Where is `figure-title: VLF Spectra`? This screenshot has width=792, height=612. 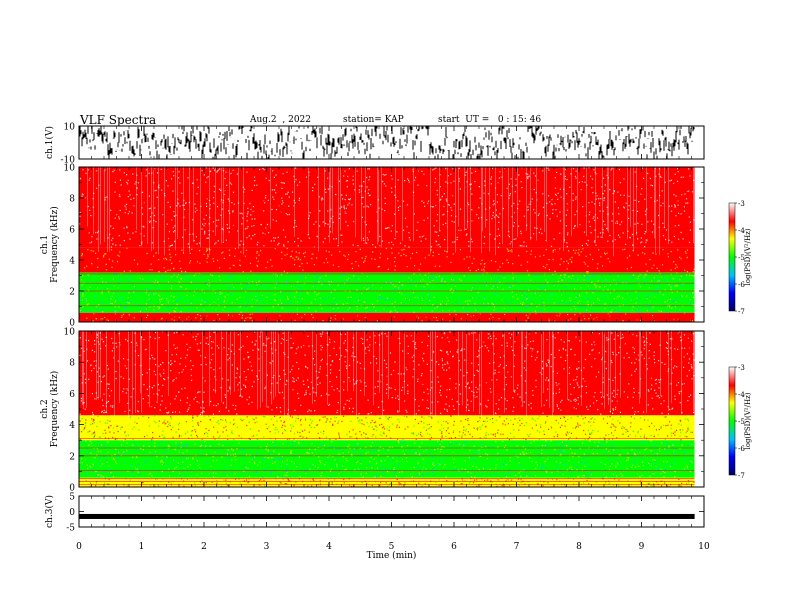 figure-title: VLF Spectra is located at coordinates (118, 120).